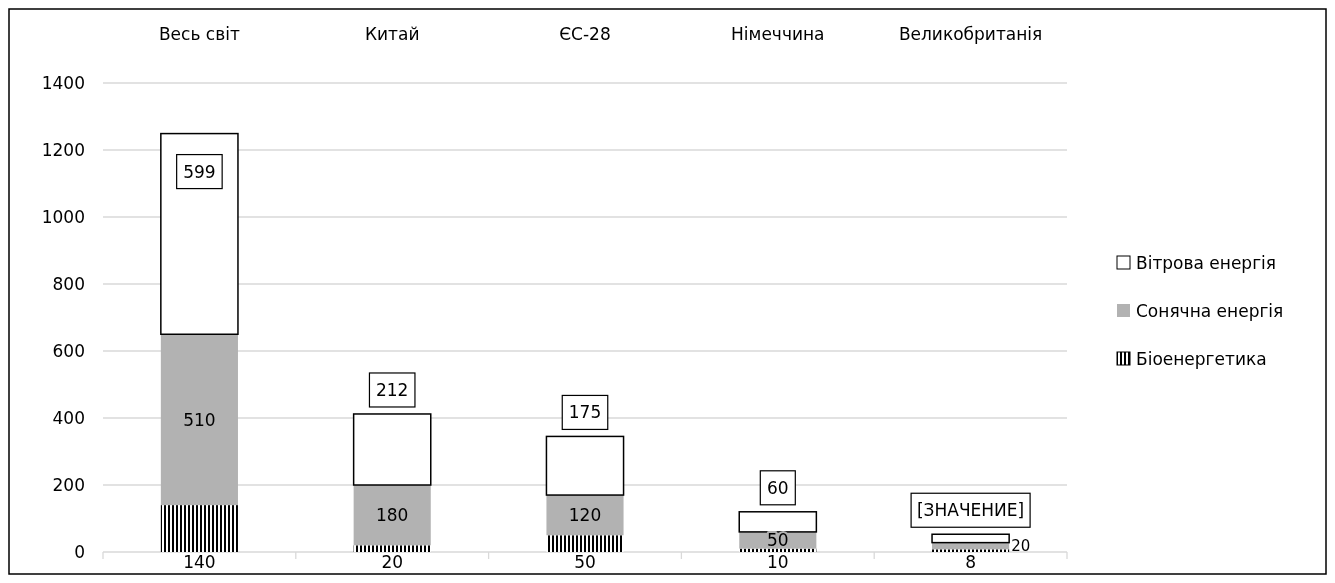  I want to click on data-label: 180, so click(392, 515).